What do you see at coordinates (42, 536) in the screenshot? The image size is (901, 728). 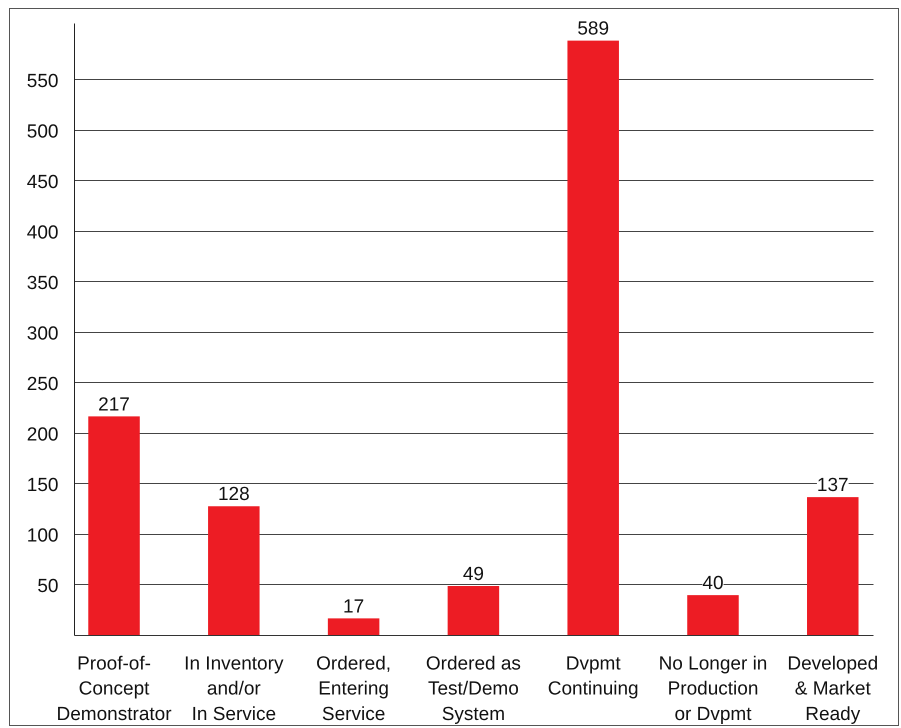 I see `y-tick-label: 100` at bounding box center [42, 536].